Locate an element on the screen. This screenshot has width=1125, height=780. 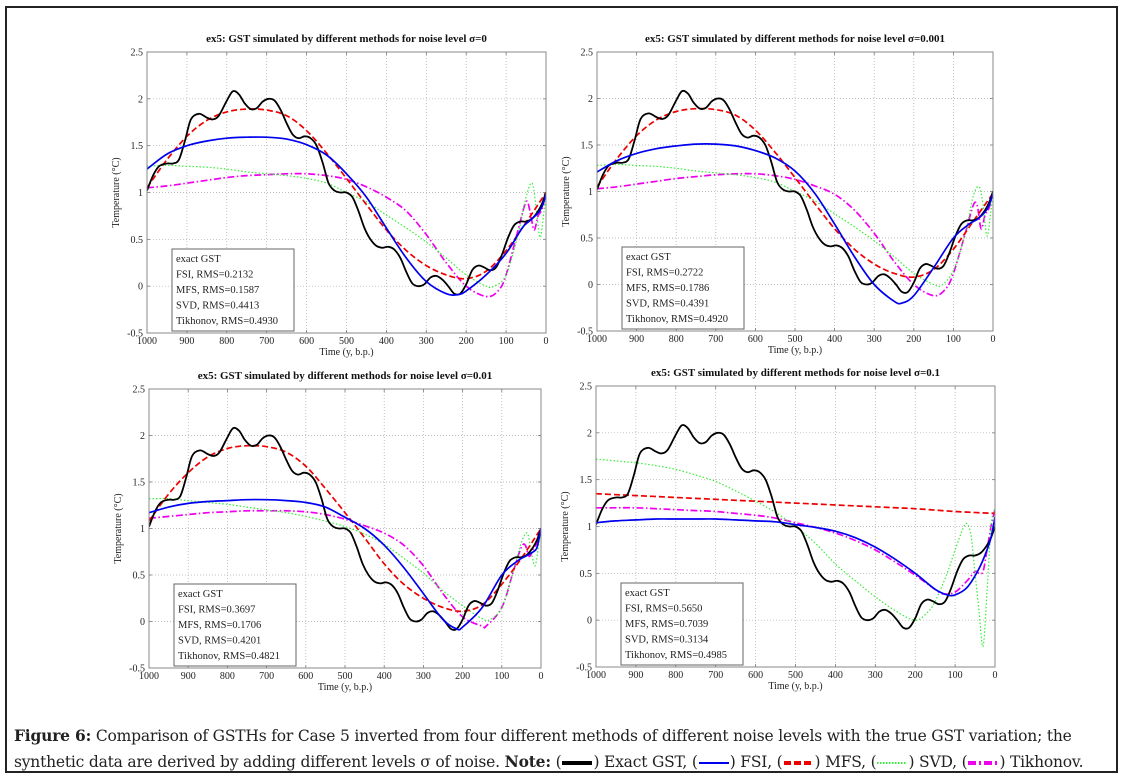
x-tick-label: 700 is located at coordinates (266, 341).